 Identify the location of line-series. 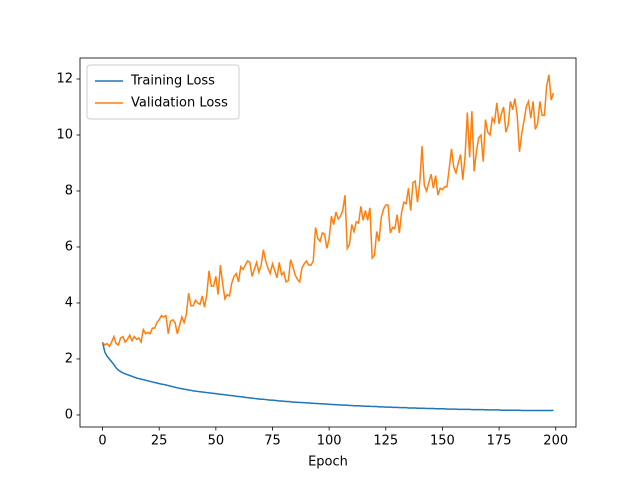
(327, 377).